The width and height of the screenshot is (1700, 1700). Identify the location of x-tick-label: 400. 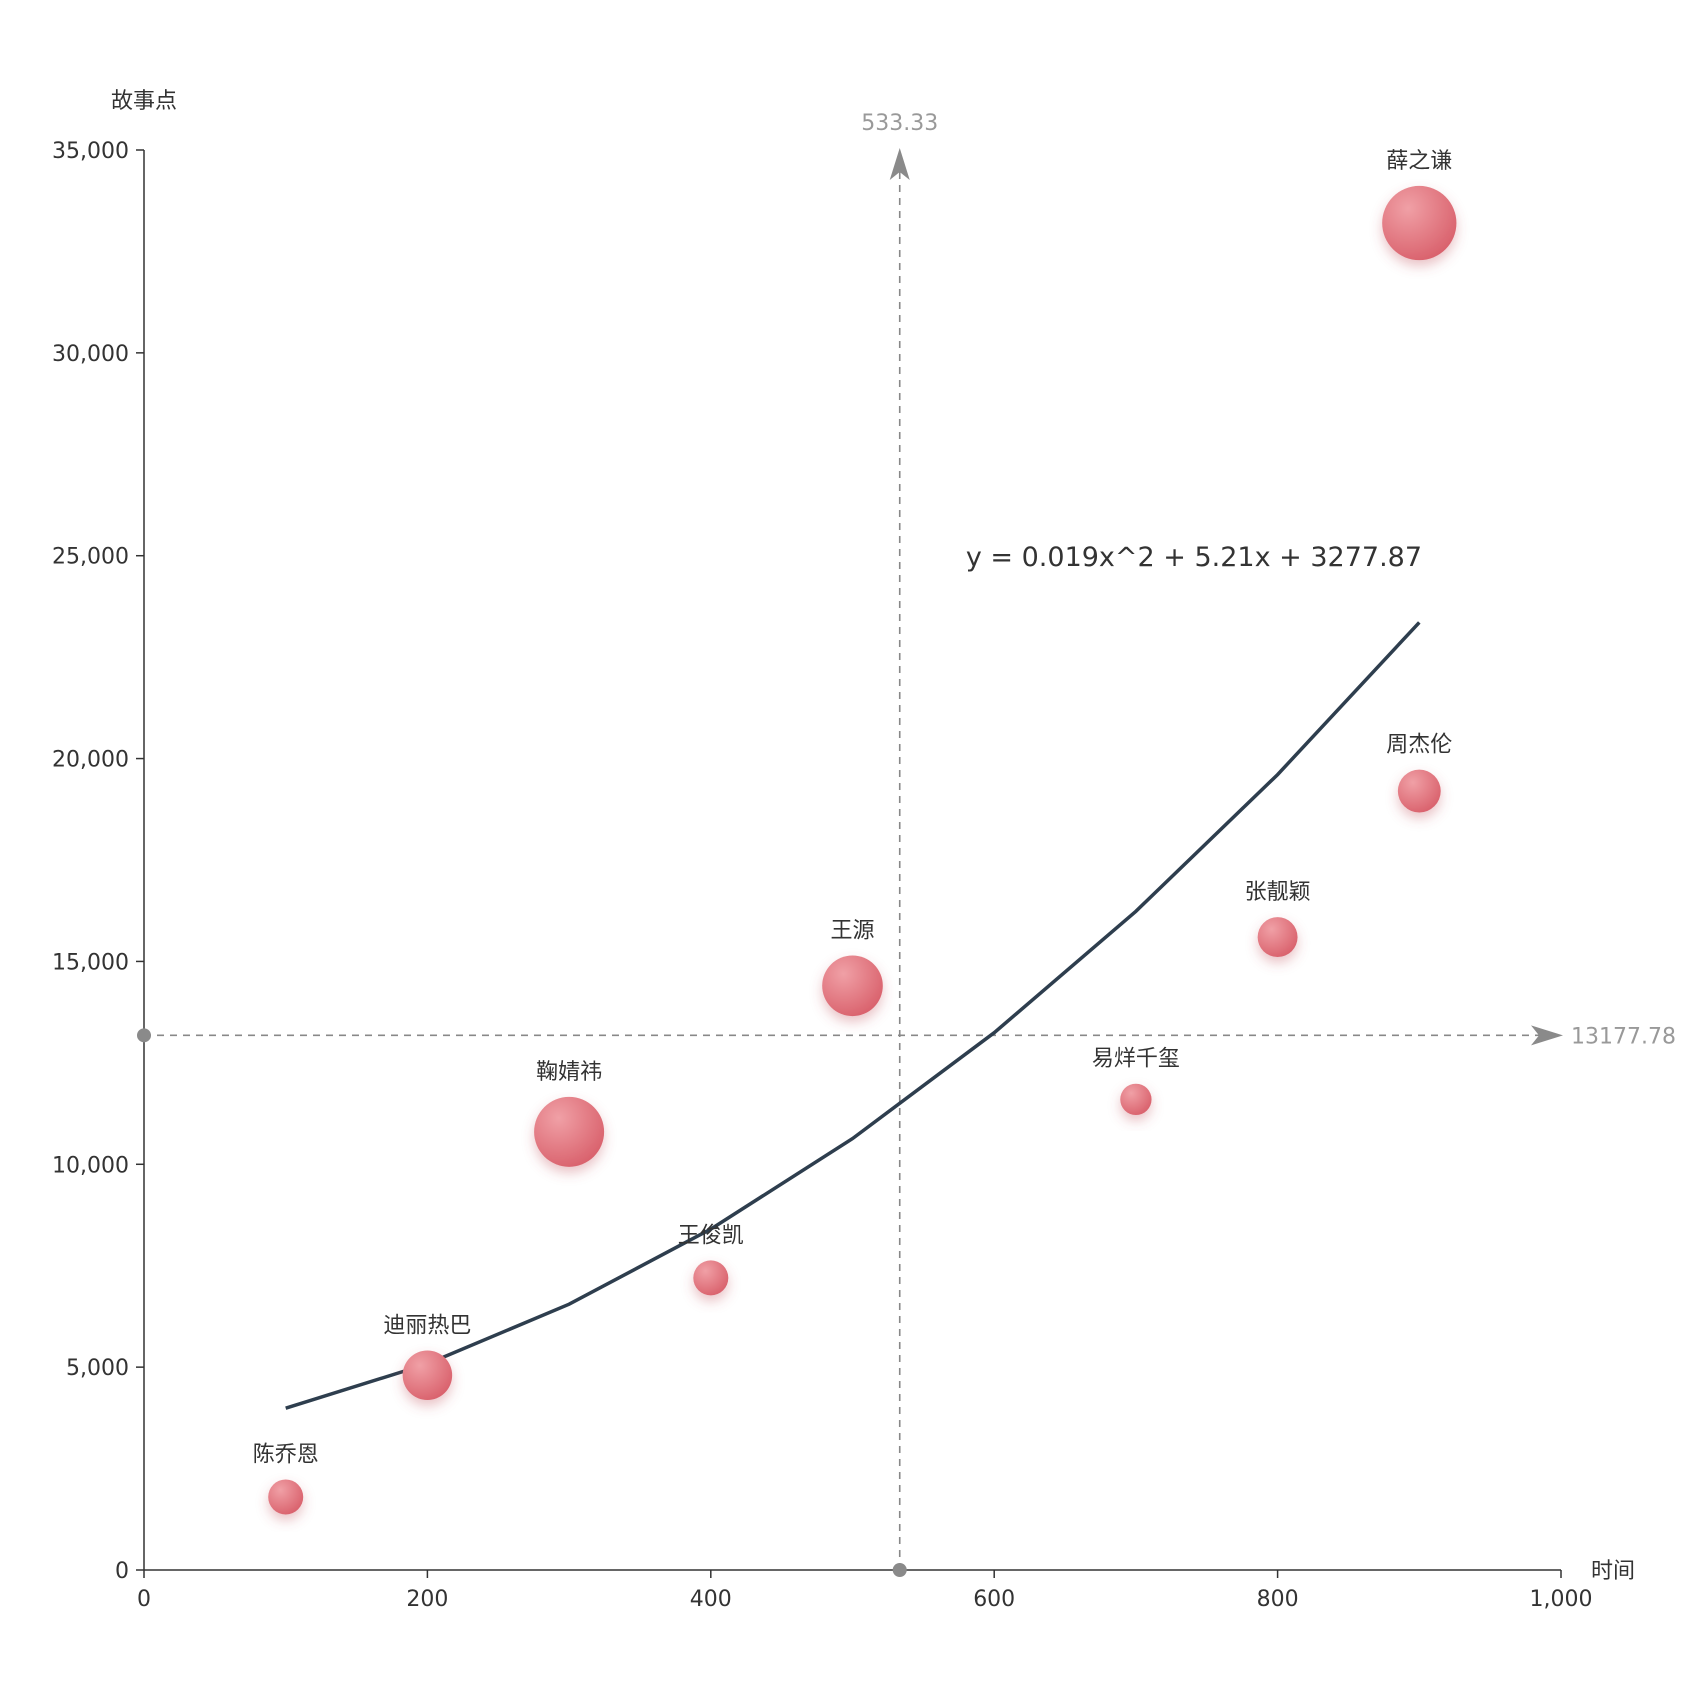
(711, 1599).